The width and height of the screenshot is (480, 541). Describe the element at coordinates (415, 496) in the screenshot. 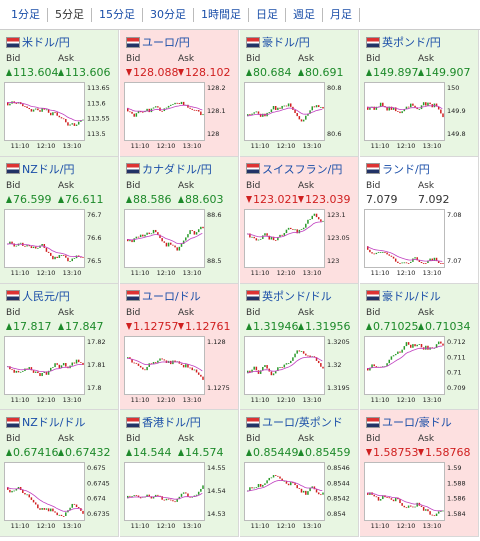

I see `mini-chart: 1.59 1.588 1.586 1.584 11:10 12:10 13:10` at that location.